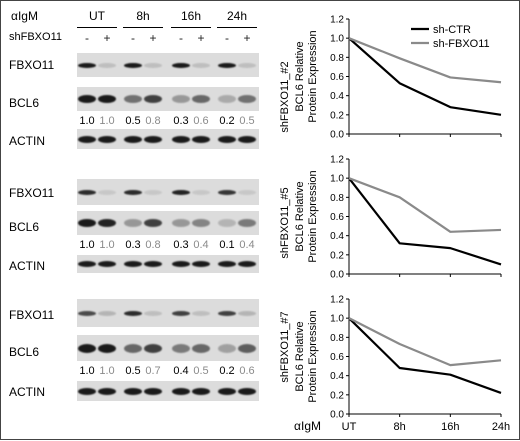 This screenshot has height=441, width=520. I want to click on quant-value: 0.1, so click(227, 245).